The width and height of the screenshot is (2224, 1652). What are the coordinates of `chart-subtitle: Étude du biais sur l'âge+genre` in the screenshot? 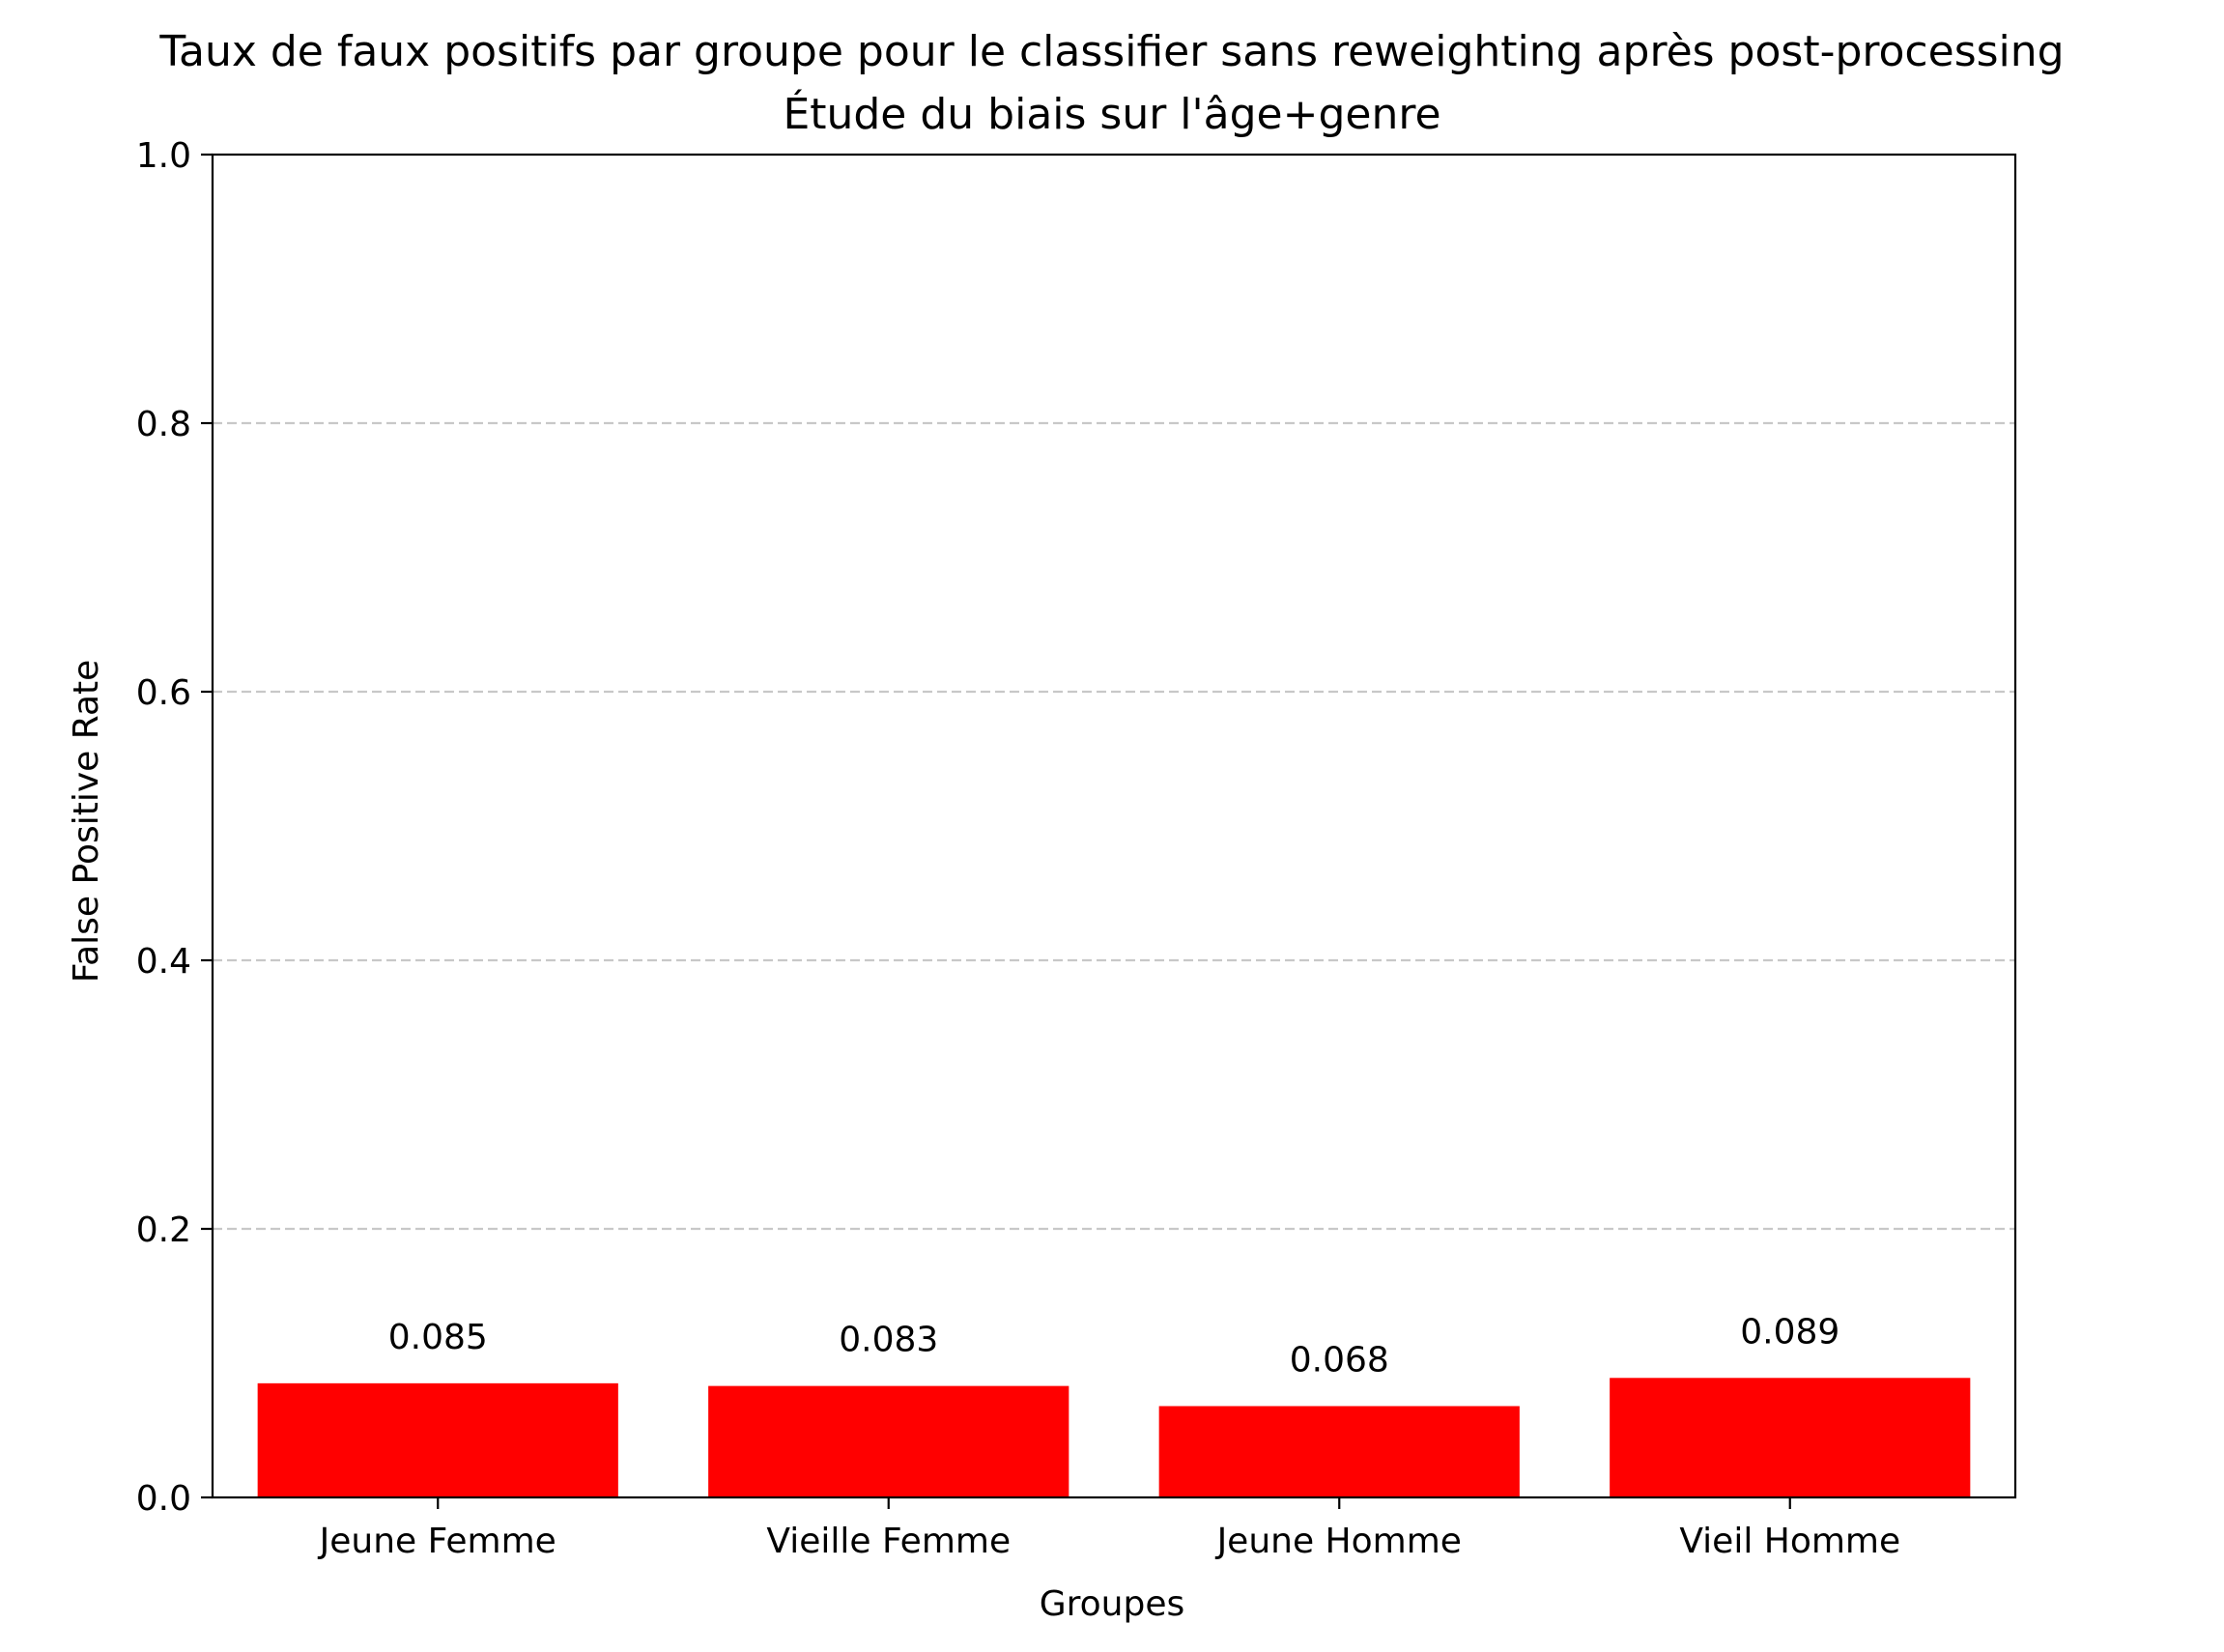 It's located at (1111, 113).